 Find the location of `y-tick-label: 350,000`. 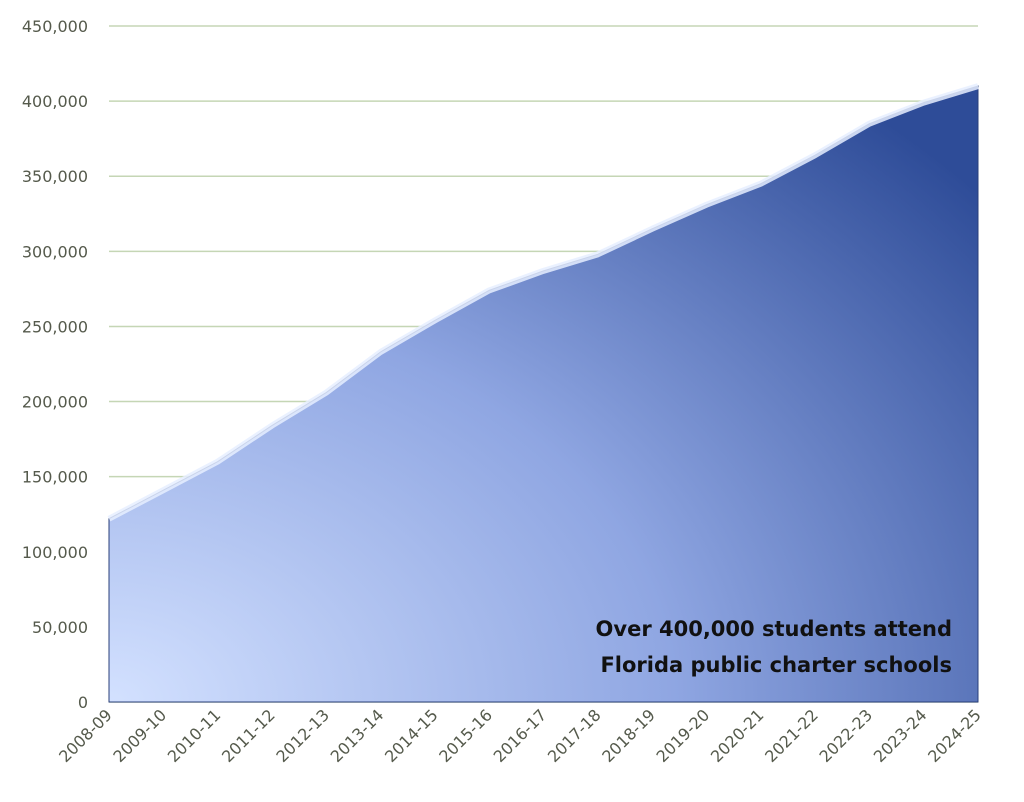

y-tick-label: 350,000 is located at coordinates (55, 176).